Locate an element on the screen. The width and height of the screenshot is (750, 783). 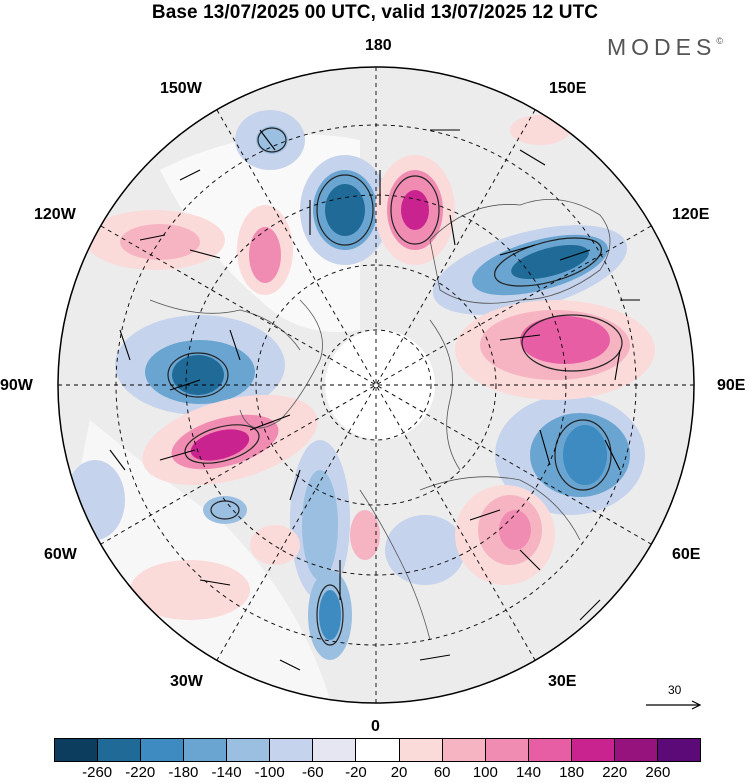
reference-vector-label: 30 is located at coordinates (675, 690).